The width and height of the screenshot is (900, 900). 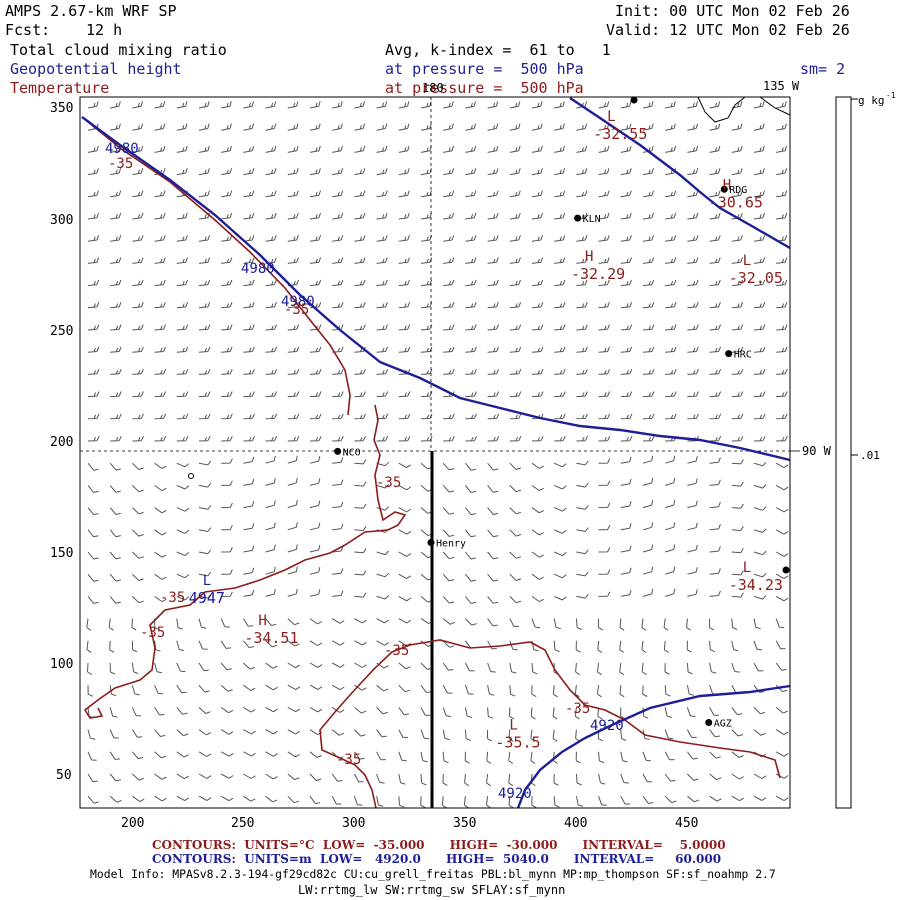 What do you see at coordinates (743, 355) in the screenshot?
I see `station-label: HRC` at bounding box center [743, 355].